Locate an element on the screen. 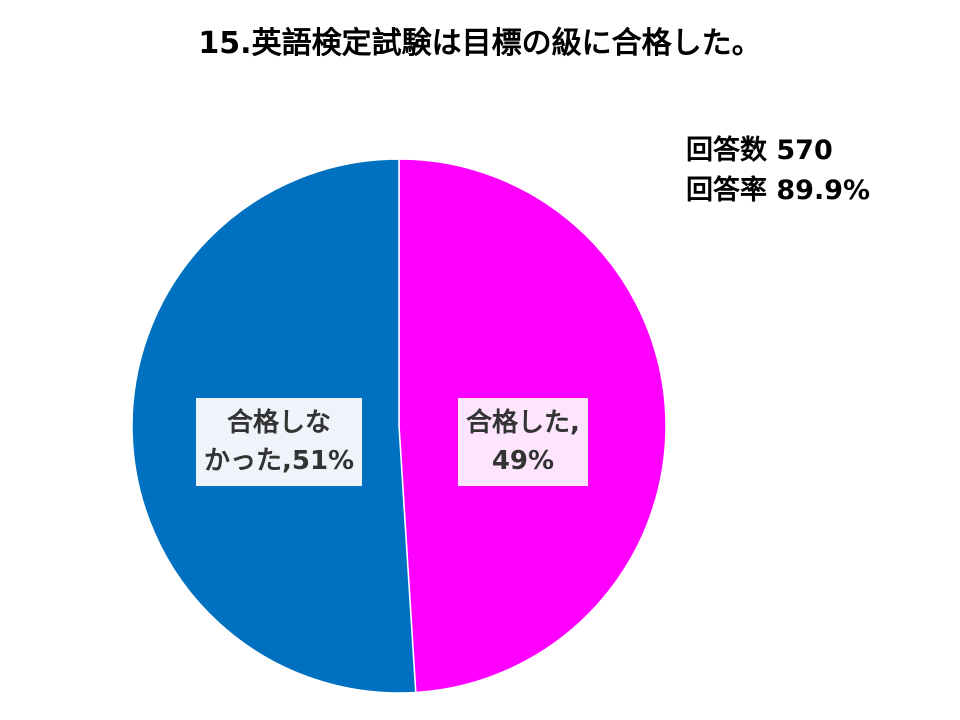 The width and height of the screenshot is (960, 720). chart-title: 15.英語検定試験は目標の級に合格した。 is located at coordinates (480, 43).